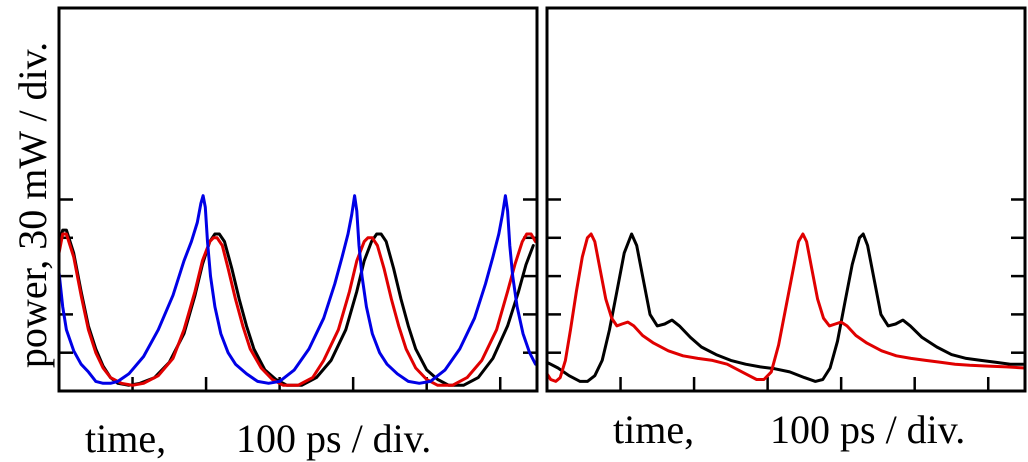 The image size is (1028, 462). What do you see at coordinates (32, 205) in the screenshot?
I see `y-axis-label: power, 30 mW / div.` at bounding box center [32, 205].